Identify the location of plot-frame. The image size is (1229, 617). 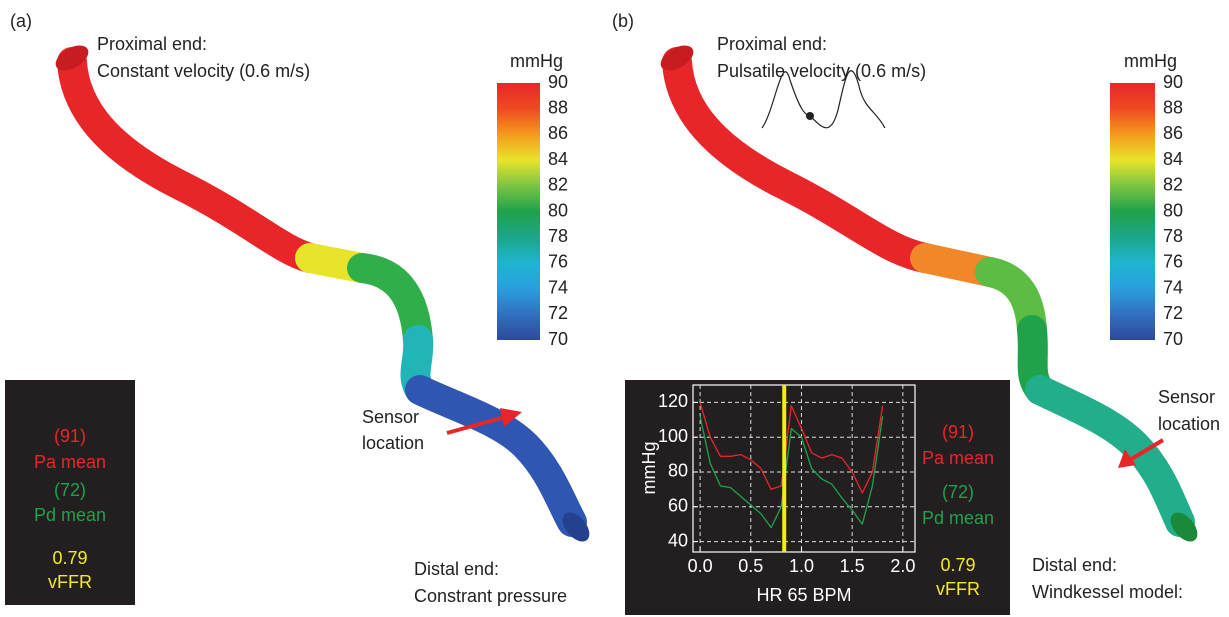
(804, 468).